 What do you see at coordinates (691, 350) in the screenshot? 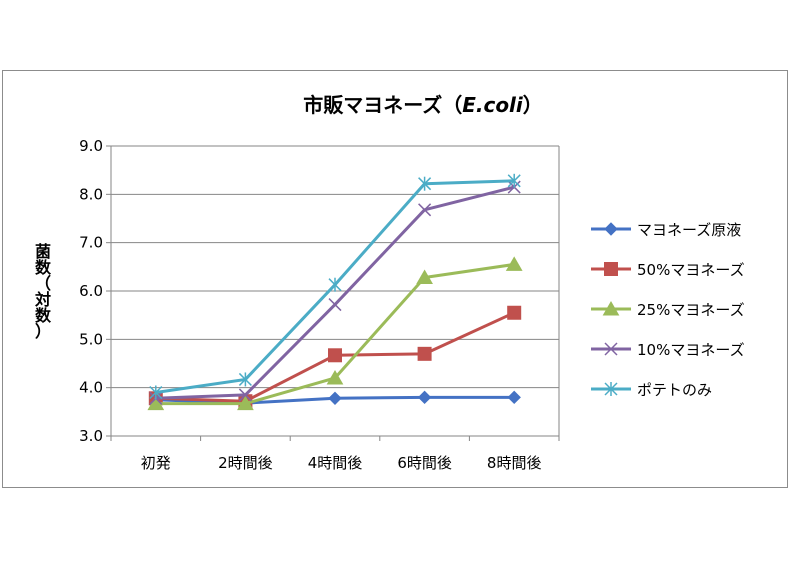
I see `legend-label: 10%マヨネーズ` at bounding box center [691, 350].